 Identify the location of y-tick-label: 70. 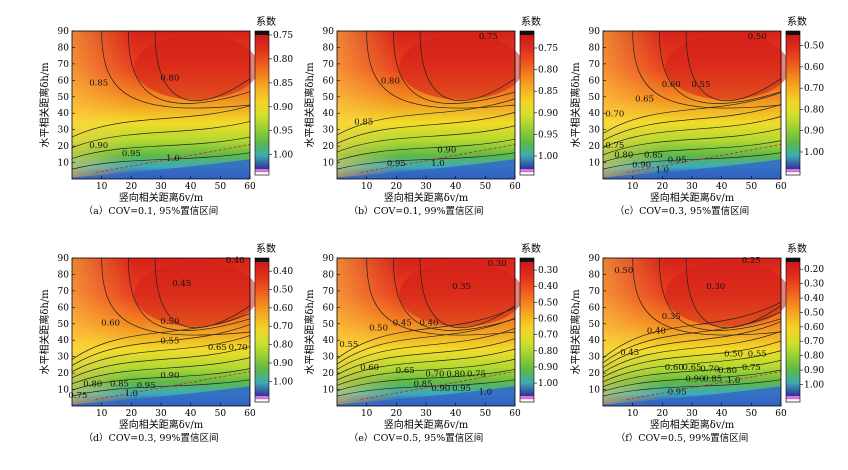
(64, 292).